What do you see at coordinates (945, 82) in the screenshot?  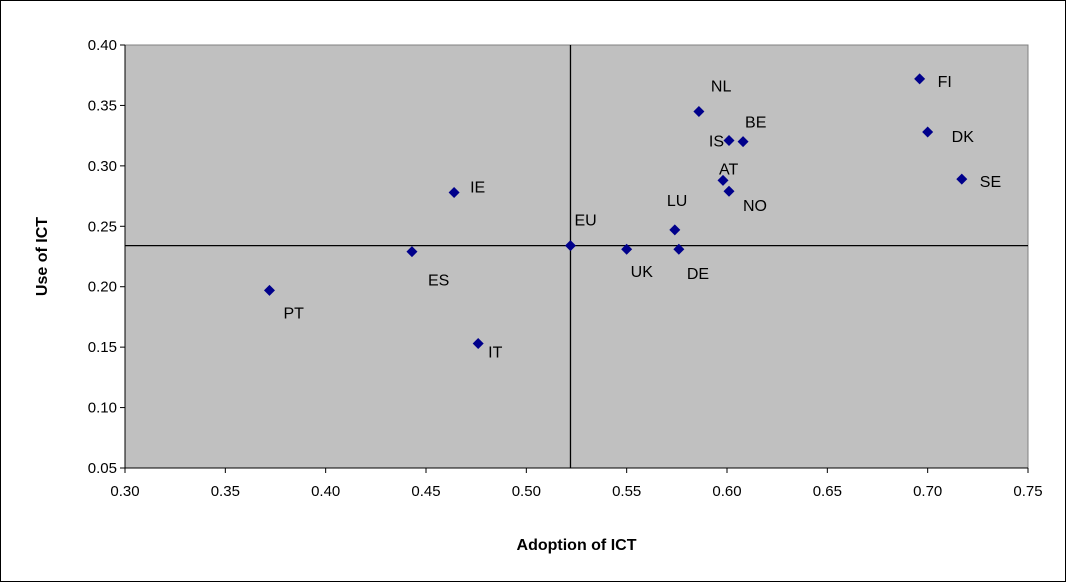 I see `point-label-fi: FI` at bounding box center [945, 82].